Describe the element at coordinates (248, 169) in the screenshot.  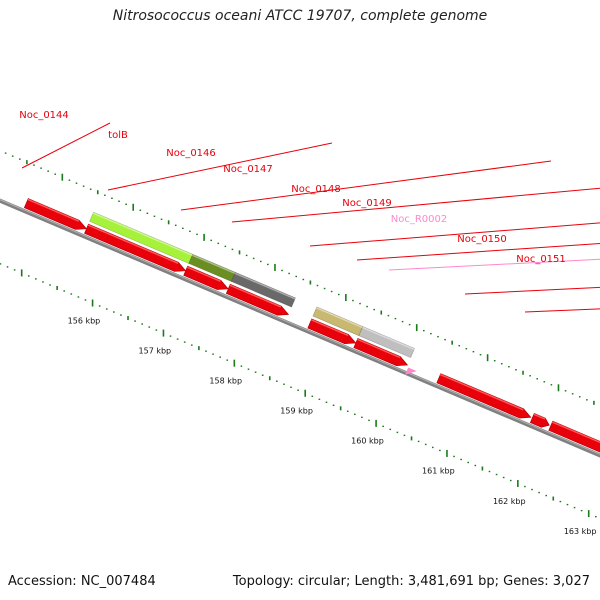
I see `gene-label-noc-0147: Noc_0147` at that location.